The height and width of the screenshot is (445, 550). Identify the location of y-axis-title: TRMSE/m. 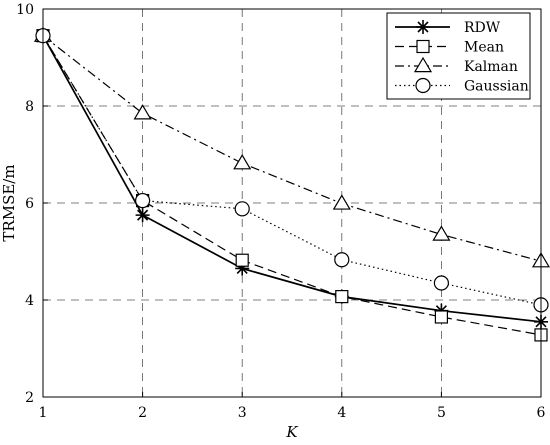
(9, 202).